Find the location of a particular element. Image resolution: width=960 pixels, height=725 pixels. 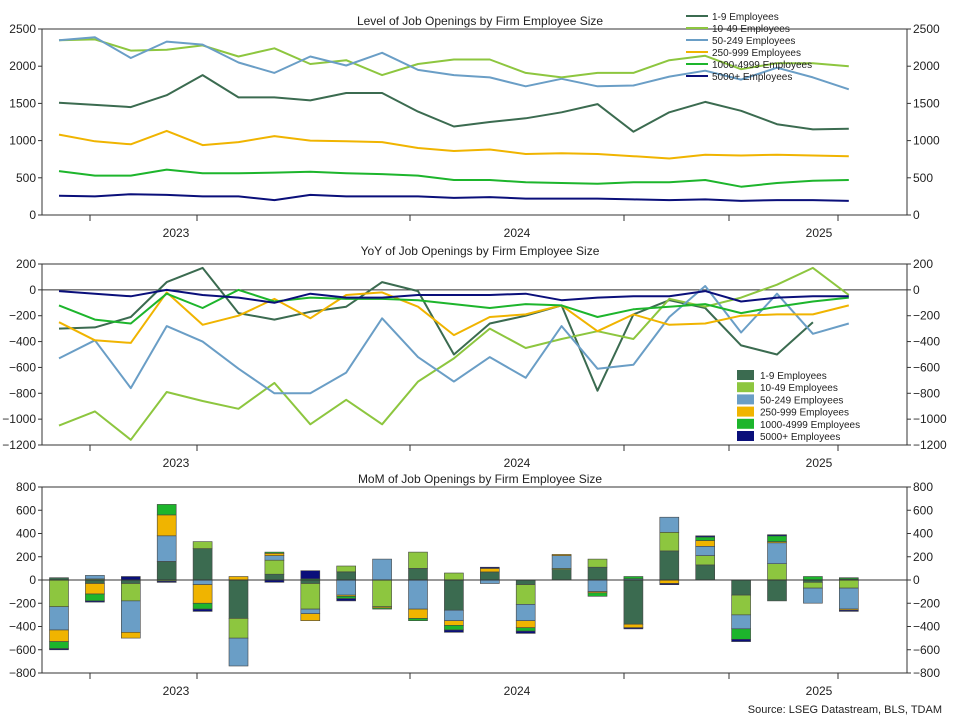

y-tick-label-right: −1200 is located at coordinates (930, 445).